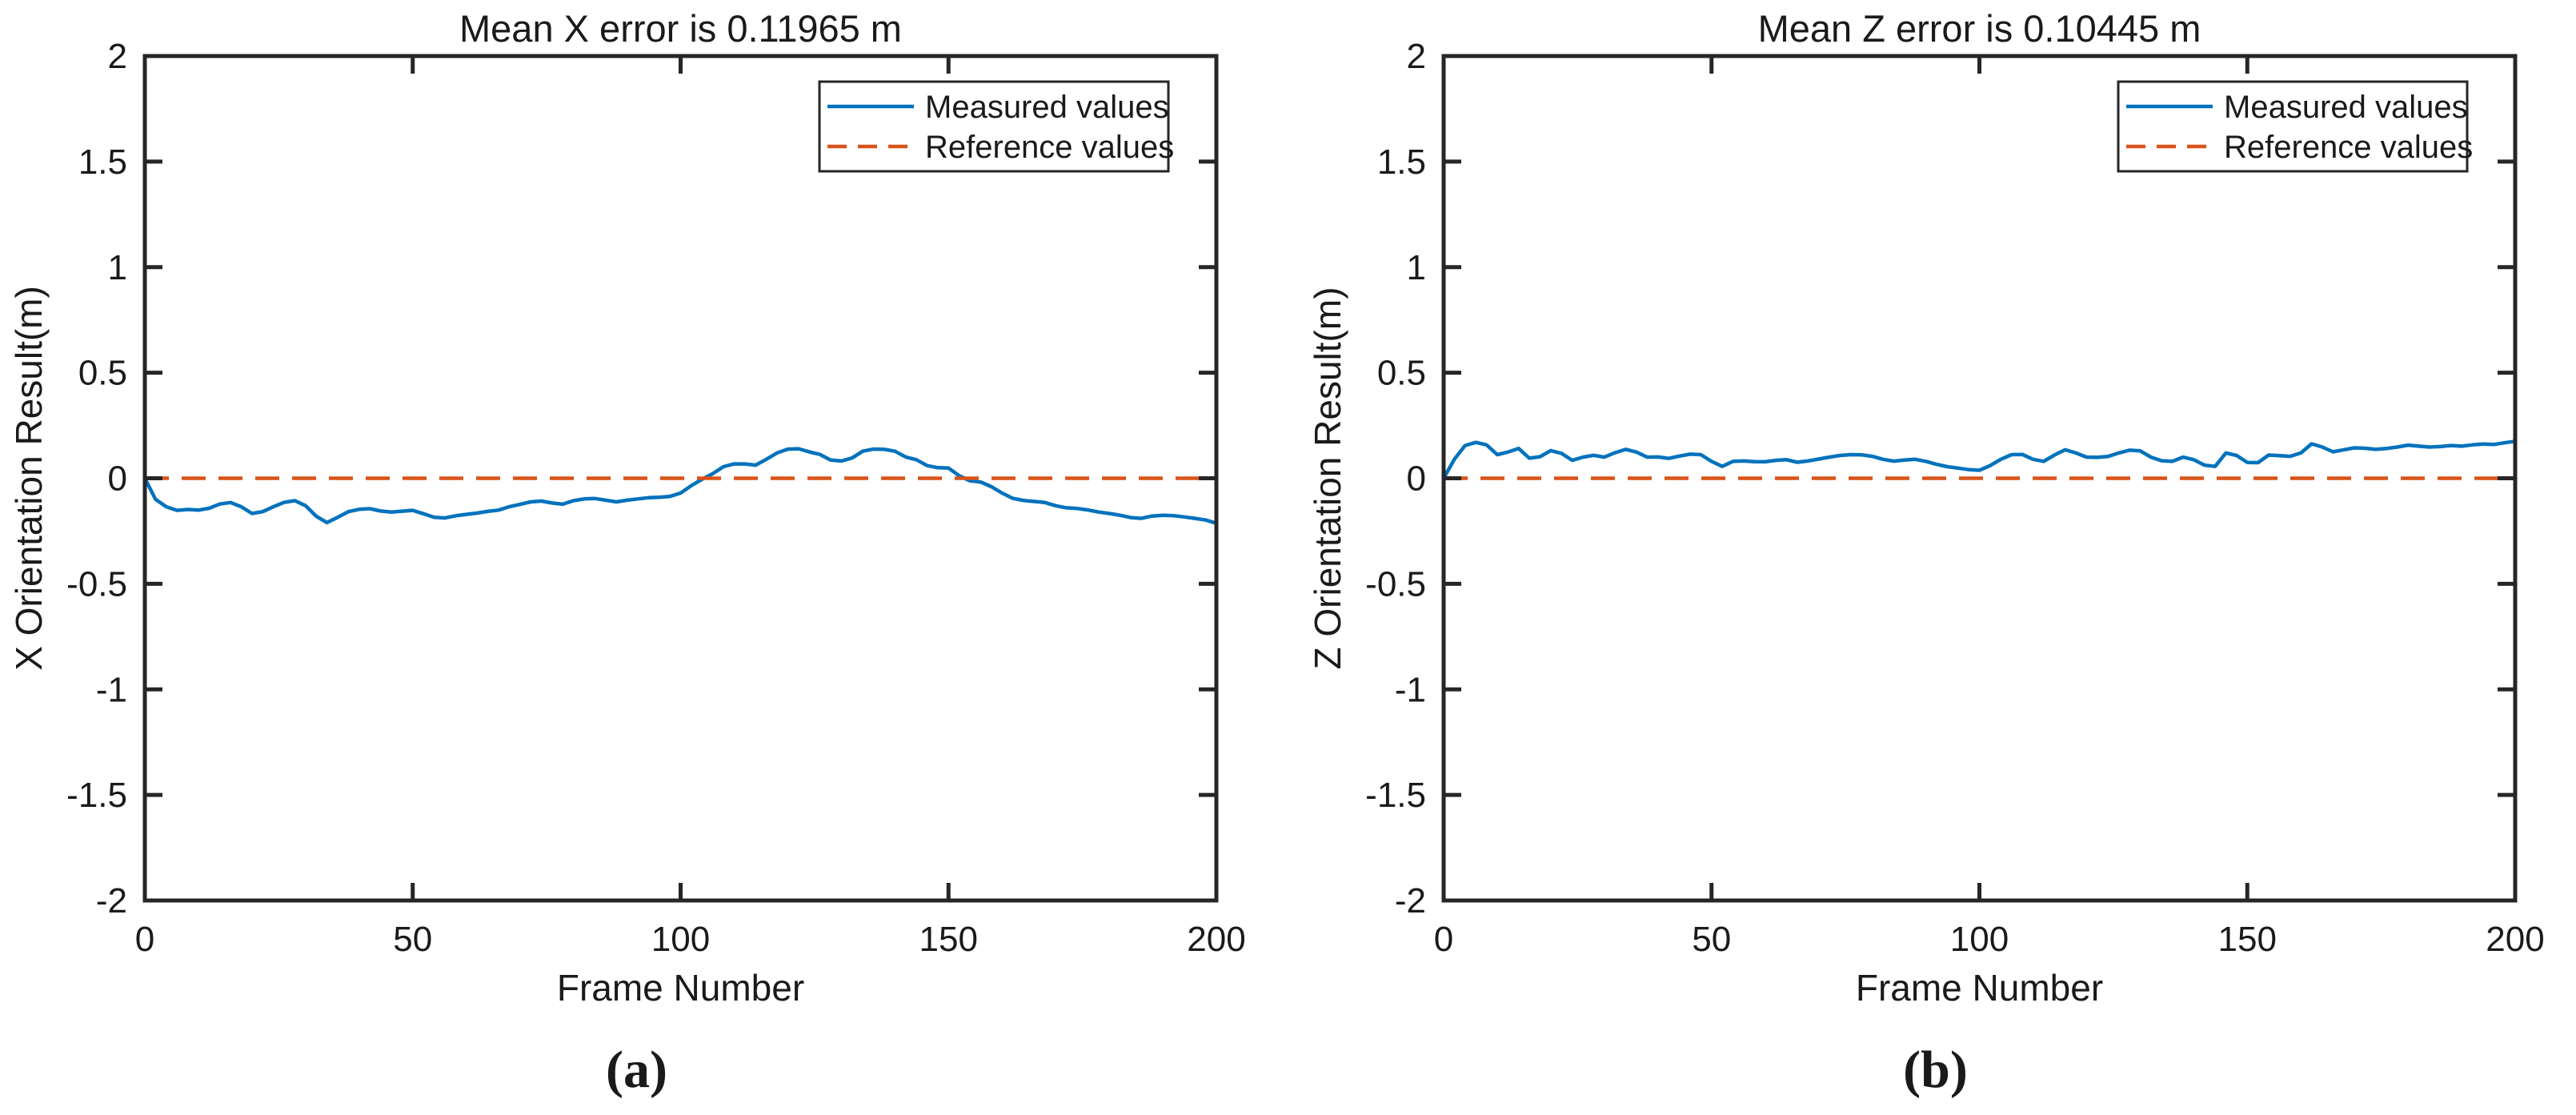 The image size is (2576, 1115). What do you see at coordinates (2247, 939) in the screenshot?
I see `plot-b-x-tick-label: 150` at bounding box center [2247, 939].